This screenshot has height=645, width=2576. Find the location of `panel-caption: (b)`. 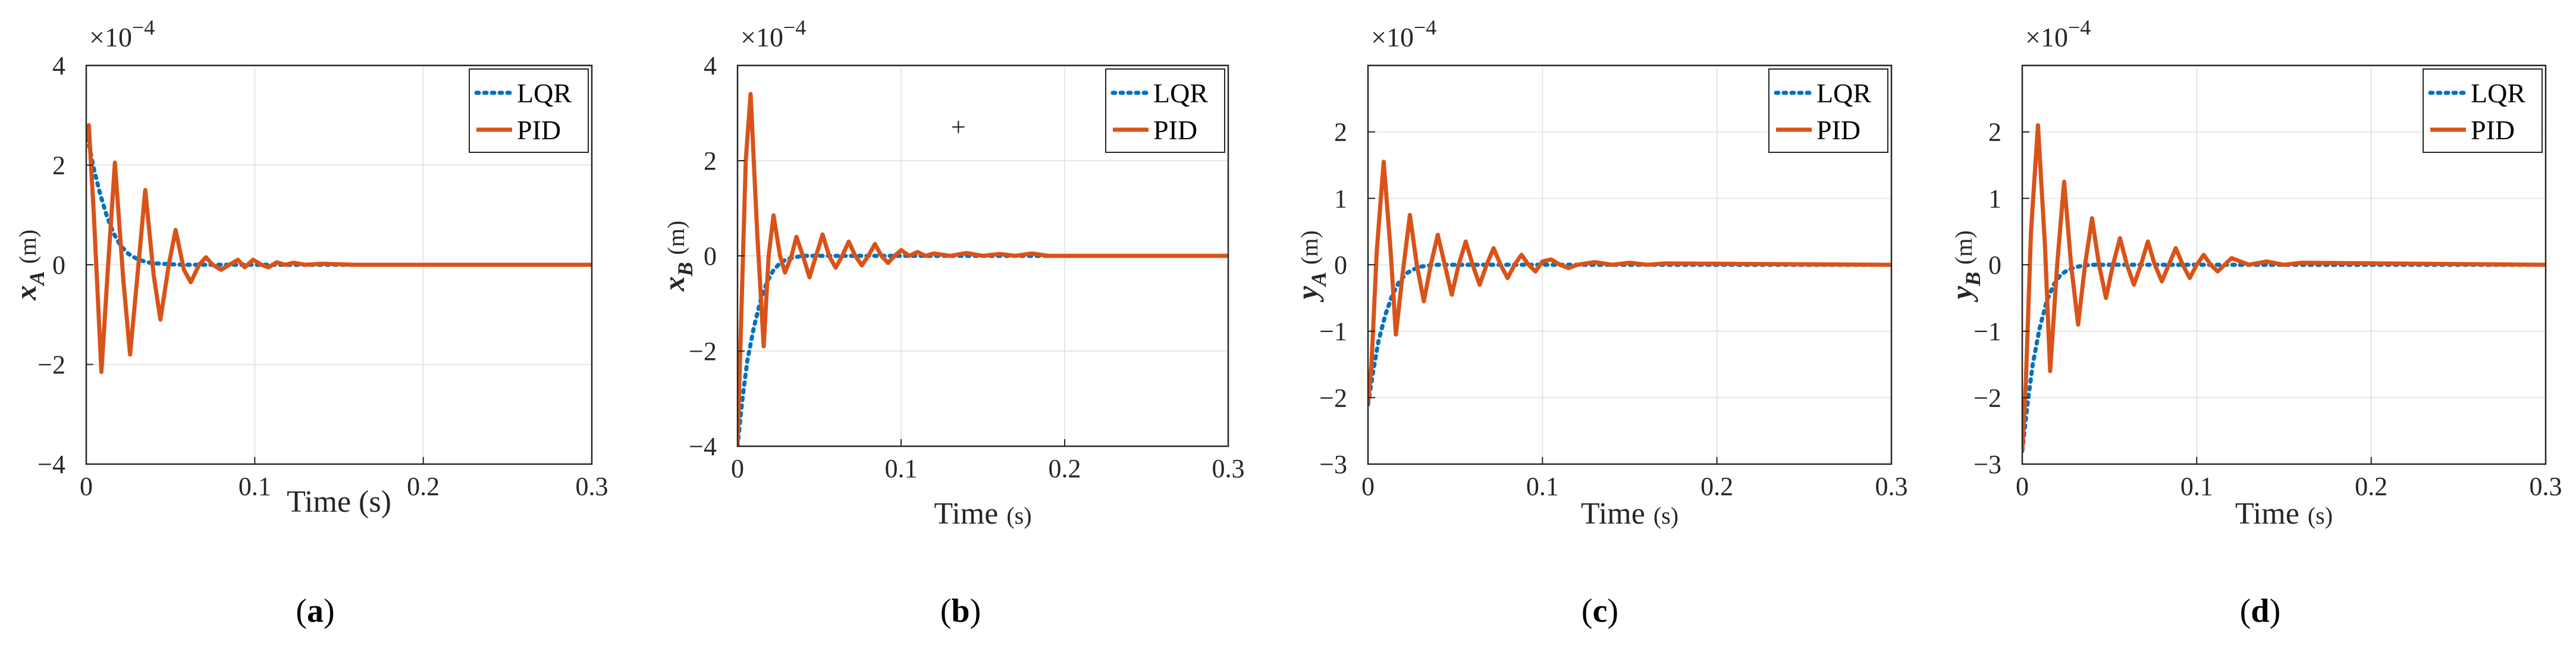

panel-caption: (b) is located at coordinates (960, 611).